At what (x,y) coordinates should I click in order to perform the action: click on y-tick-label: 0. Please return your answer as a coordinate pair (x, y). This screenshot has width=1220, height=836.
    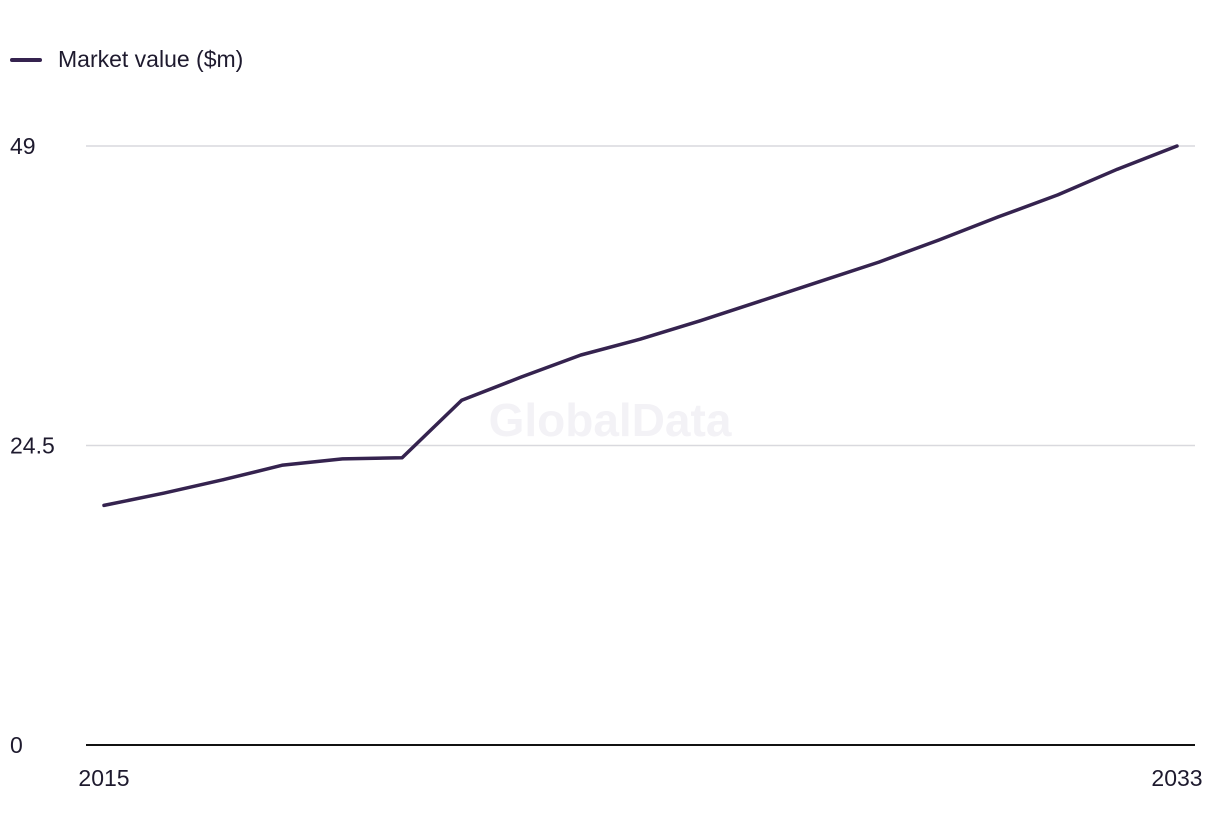
    Looking at the image, I should click on (16, 745).